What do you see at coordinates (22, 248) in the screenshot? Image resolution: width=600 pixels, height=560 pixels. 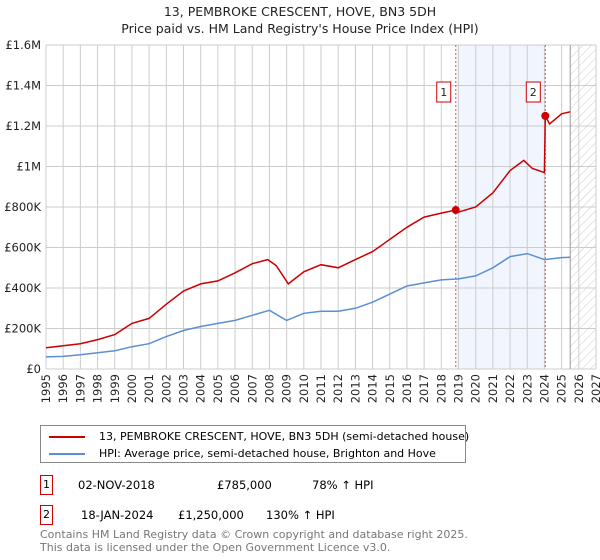 I see `y-tick-label: £600K` at bounding box center [22, 248].